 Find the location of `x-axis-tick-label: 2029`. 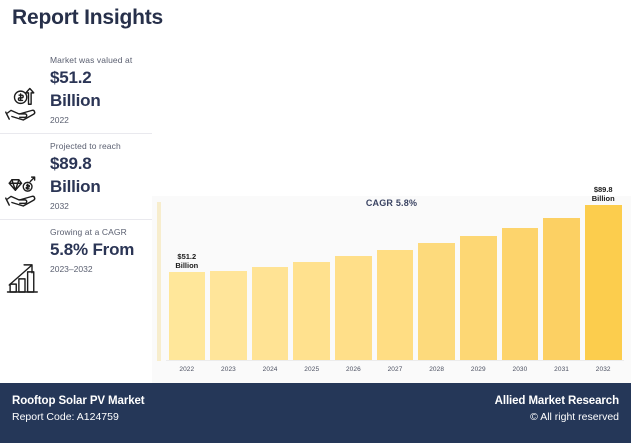

x-axis-tick-label: 2029 is located at coordinates (478, 369).